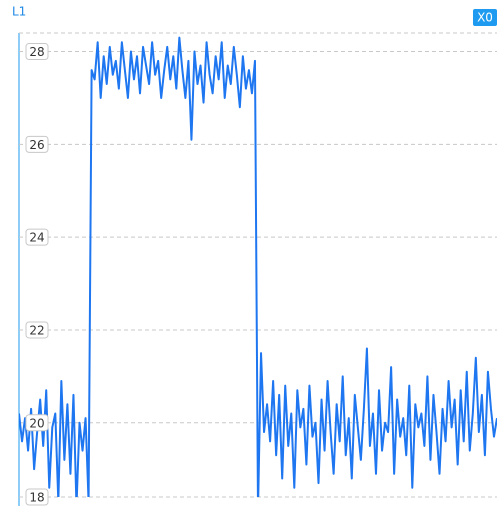  I want to click on y-tick-label: 20, so click(36, 423).